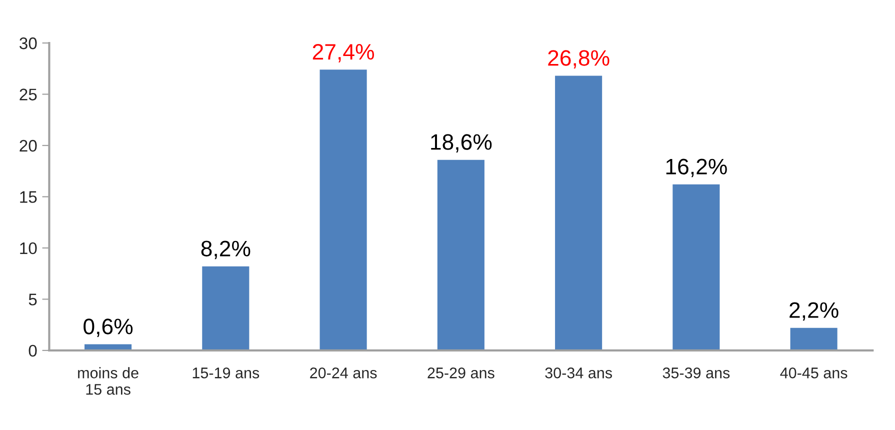 The width and height of the screenshot is (895, 430). Describe the element at coordinates (696, 373) in the screenshot. I see `x-tick-label: 35-39 ans` at that location.